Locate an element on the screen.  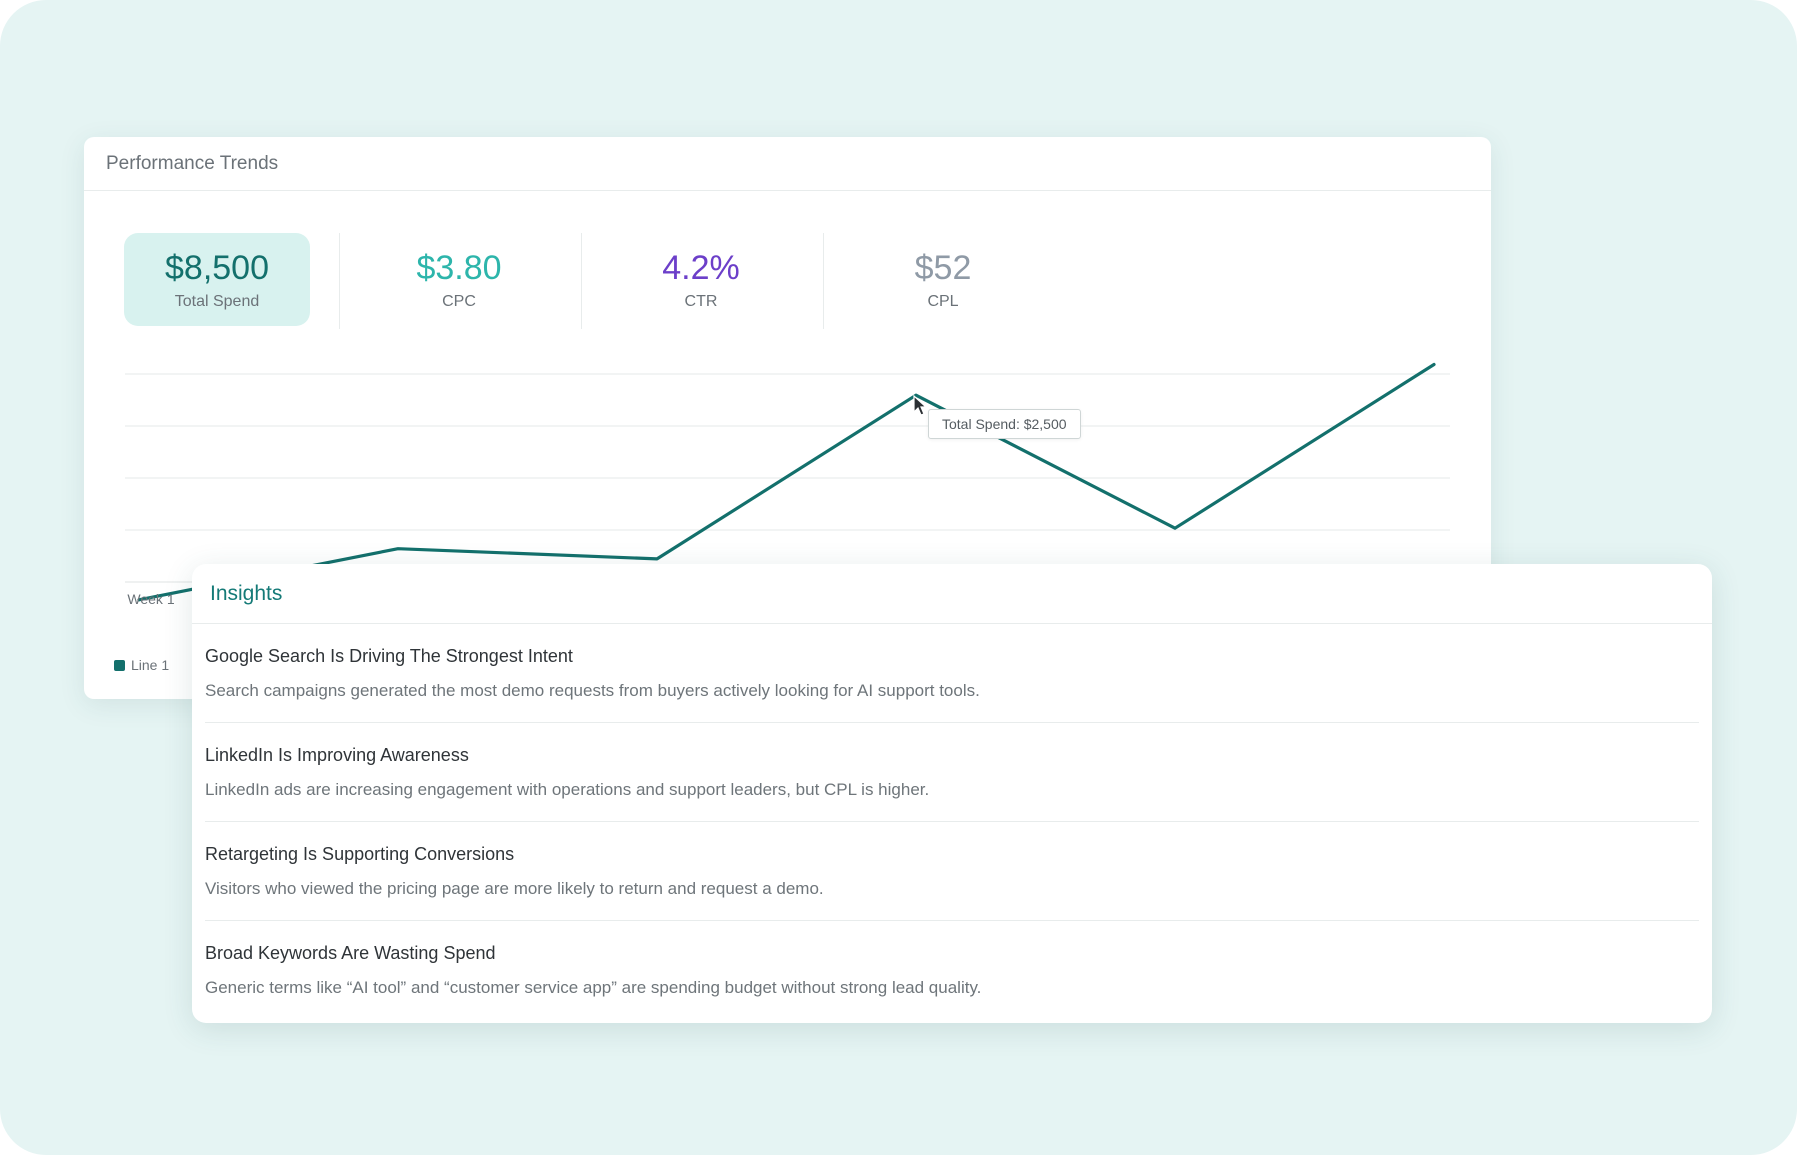
chart-legend: Line 1 is located at coordinates (141, 665).